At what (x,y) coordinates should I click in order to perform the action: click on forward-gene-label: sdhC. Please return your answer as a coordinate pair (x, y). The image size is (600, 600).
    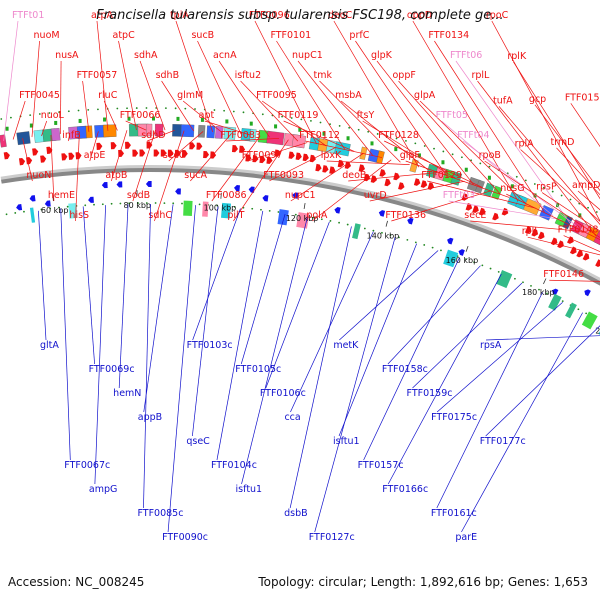
    Looking at the image, I should click on (160, 215).